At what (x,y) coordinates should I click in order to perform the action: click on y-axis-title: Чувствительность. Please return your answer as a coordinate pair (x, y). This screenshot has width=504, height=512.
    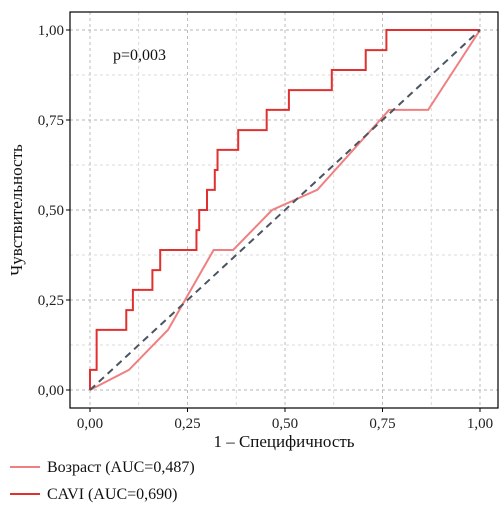
    Looking at the image, I should click on (16, 210).